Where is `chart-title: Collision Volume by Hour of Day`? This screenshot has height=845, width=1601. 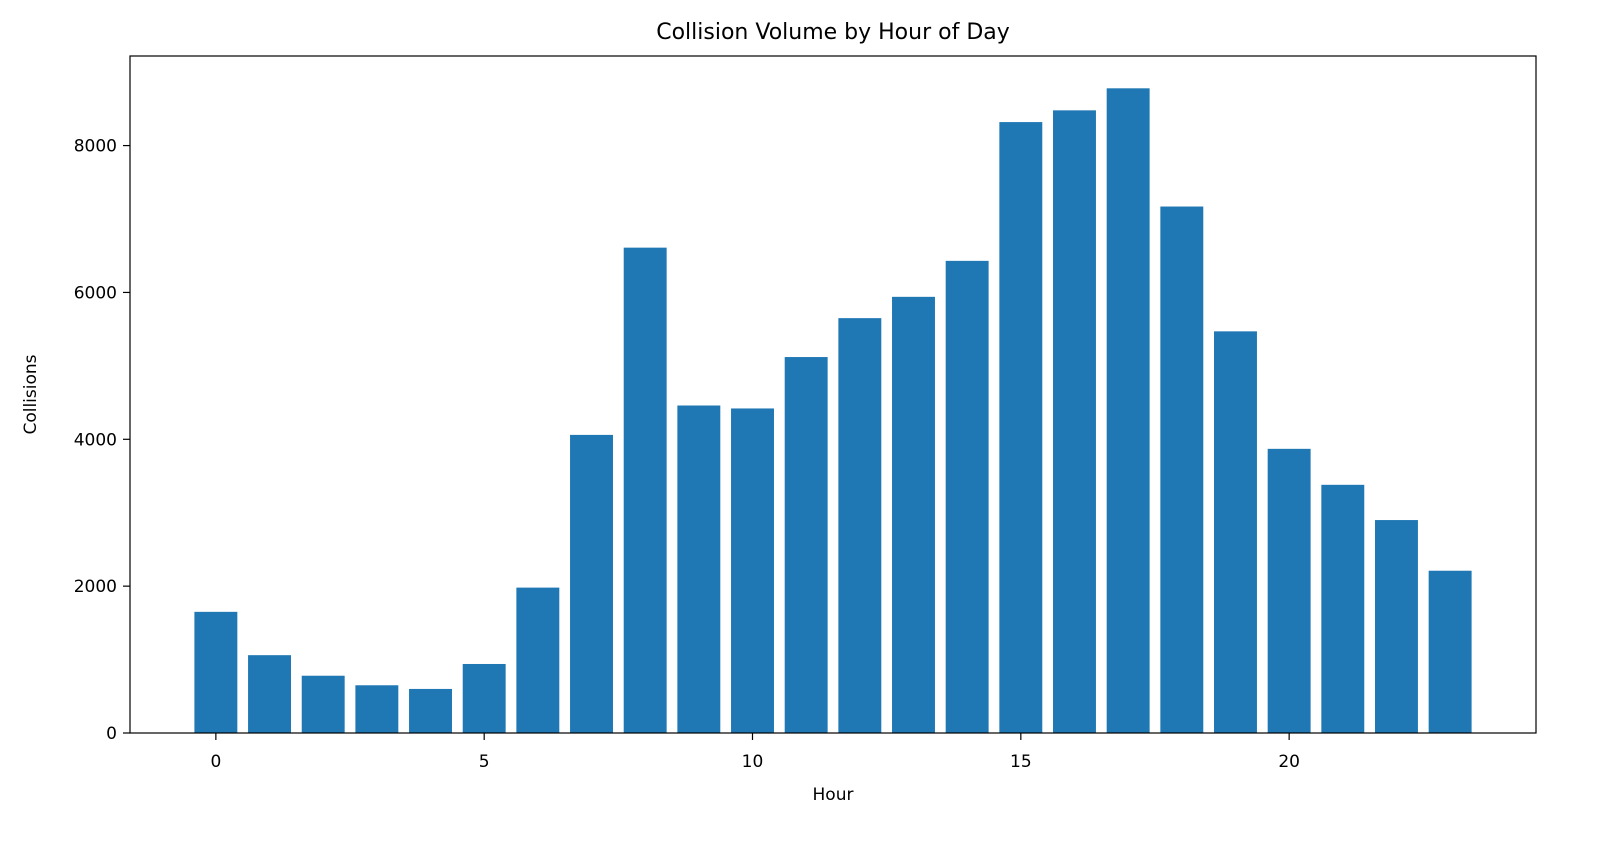
chart-title: Collision Volume by Hour of Day is located at coordinates (833, 32).